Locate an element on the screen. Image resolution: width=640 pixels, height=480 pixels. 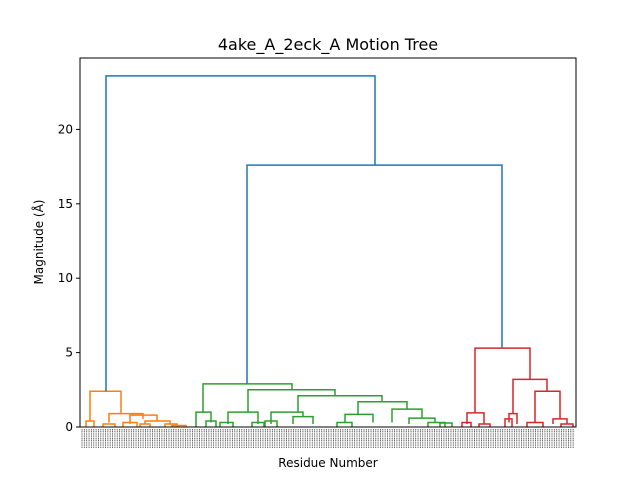
y-axis: 0 5 10 15 20 is located at coordinates (69, 278).